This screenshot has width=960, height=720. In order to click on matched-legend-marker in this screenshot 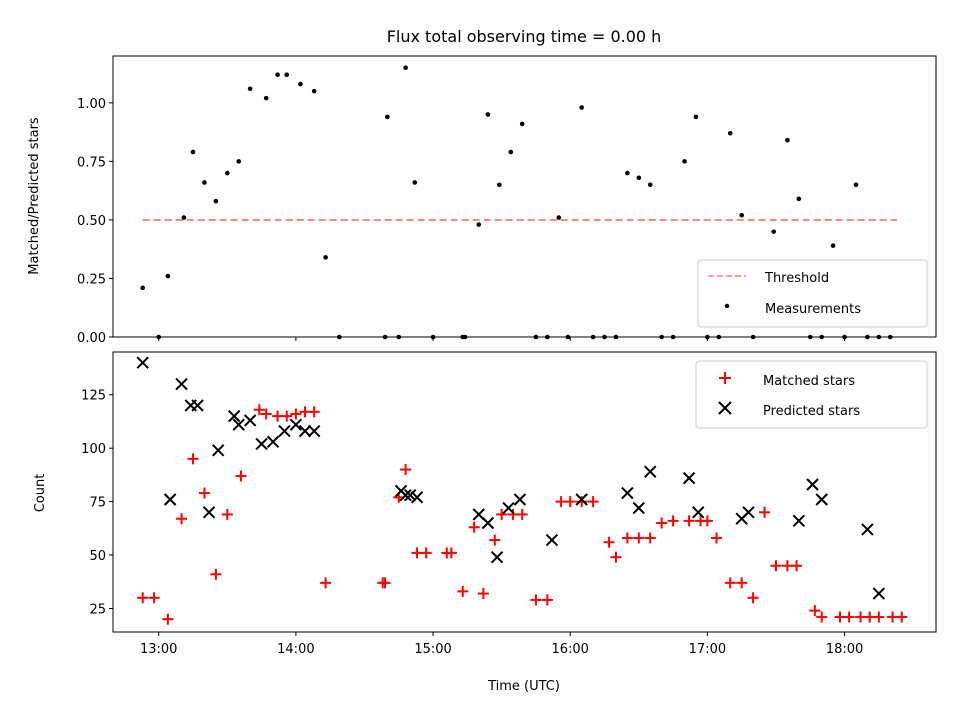, I will do `click(725, 378)`.